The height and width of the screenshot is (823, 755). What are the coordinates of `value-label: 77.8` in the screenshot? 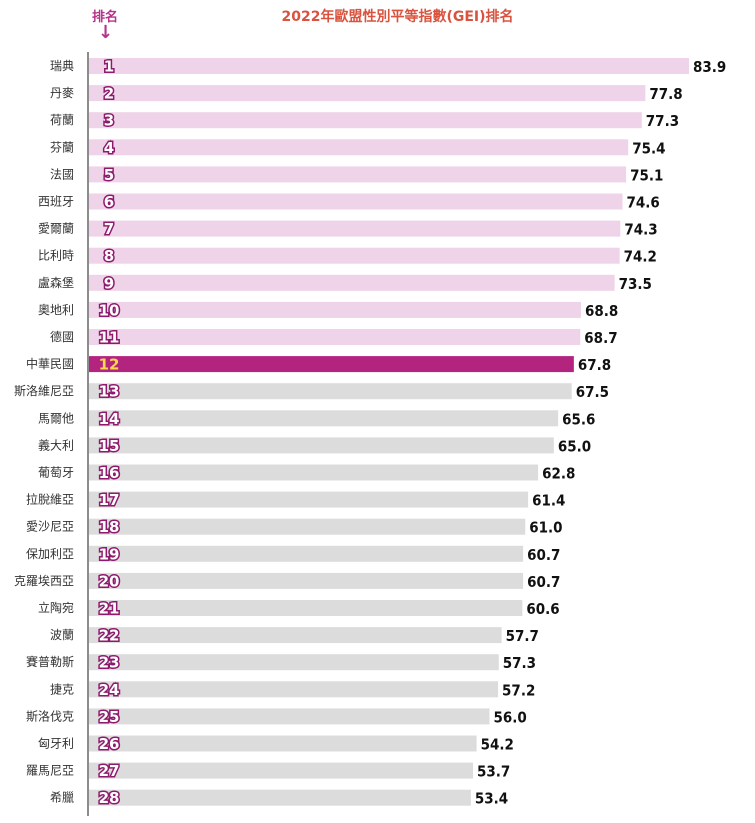 It's located at (665, 94).